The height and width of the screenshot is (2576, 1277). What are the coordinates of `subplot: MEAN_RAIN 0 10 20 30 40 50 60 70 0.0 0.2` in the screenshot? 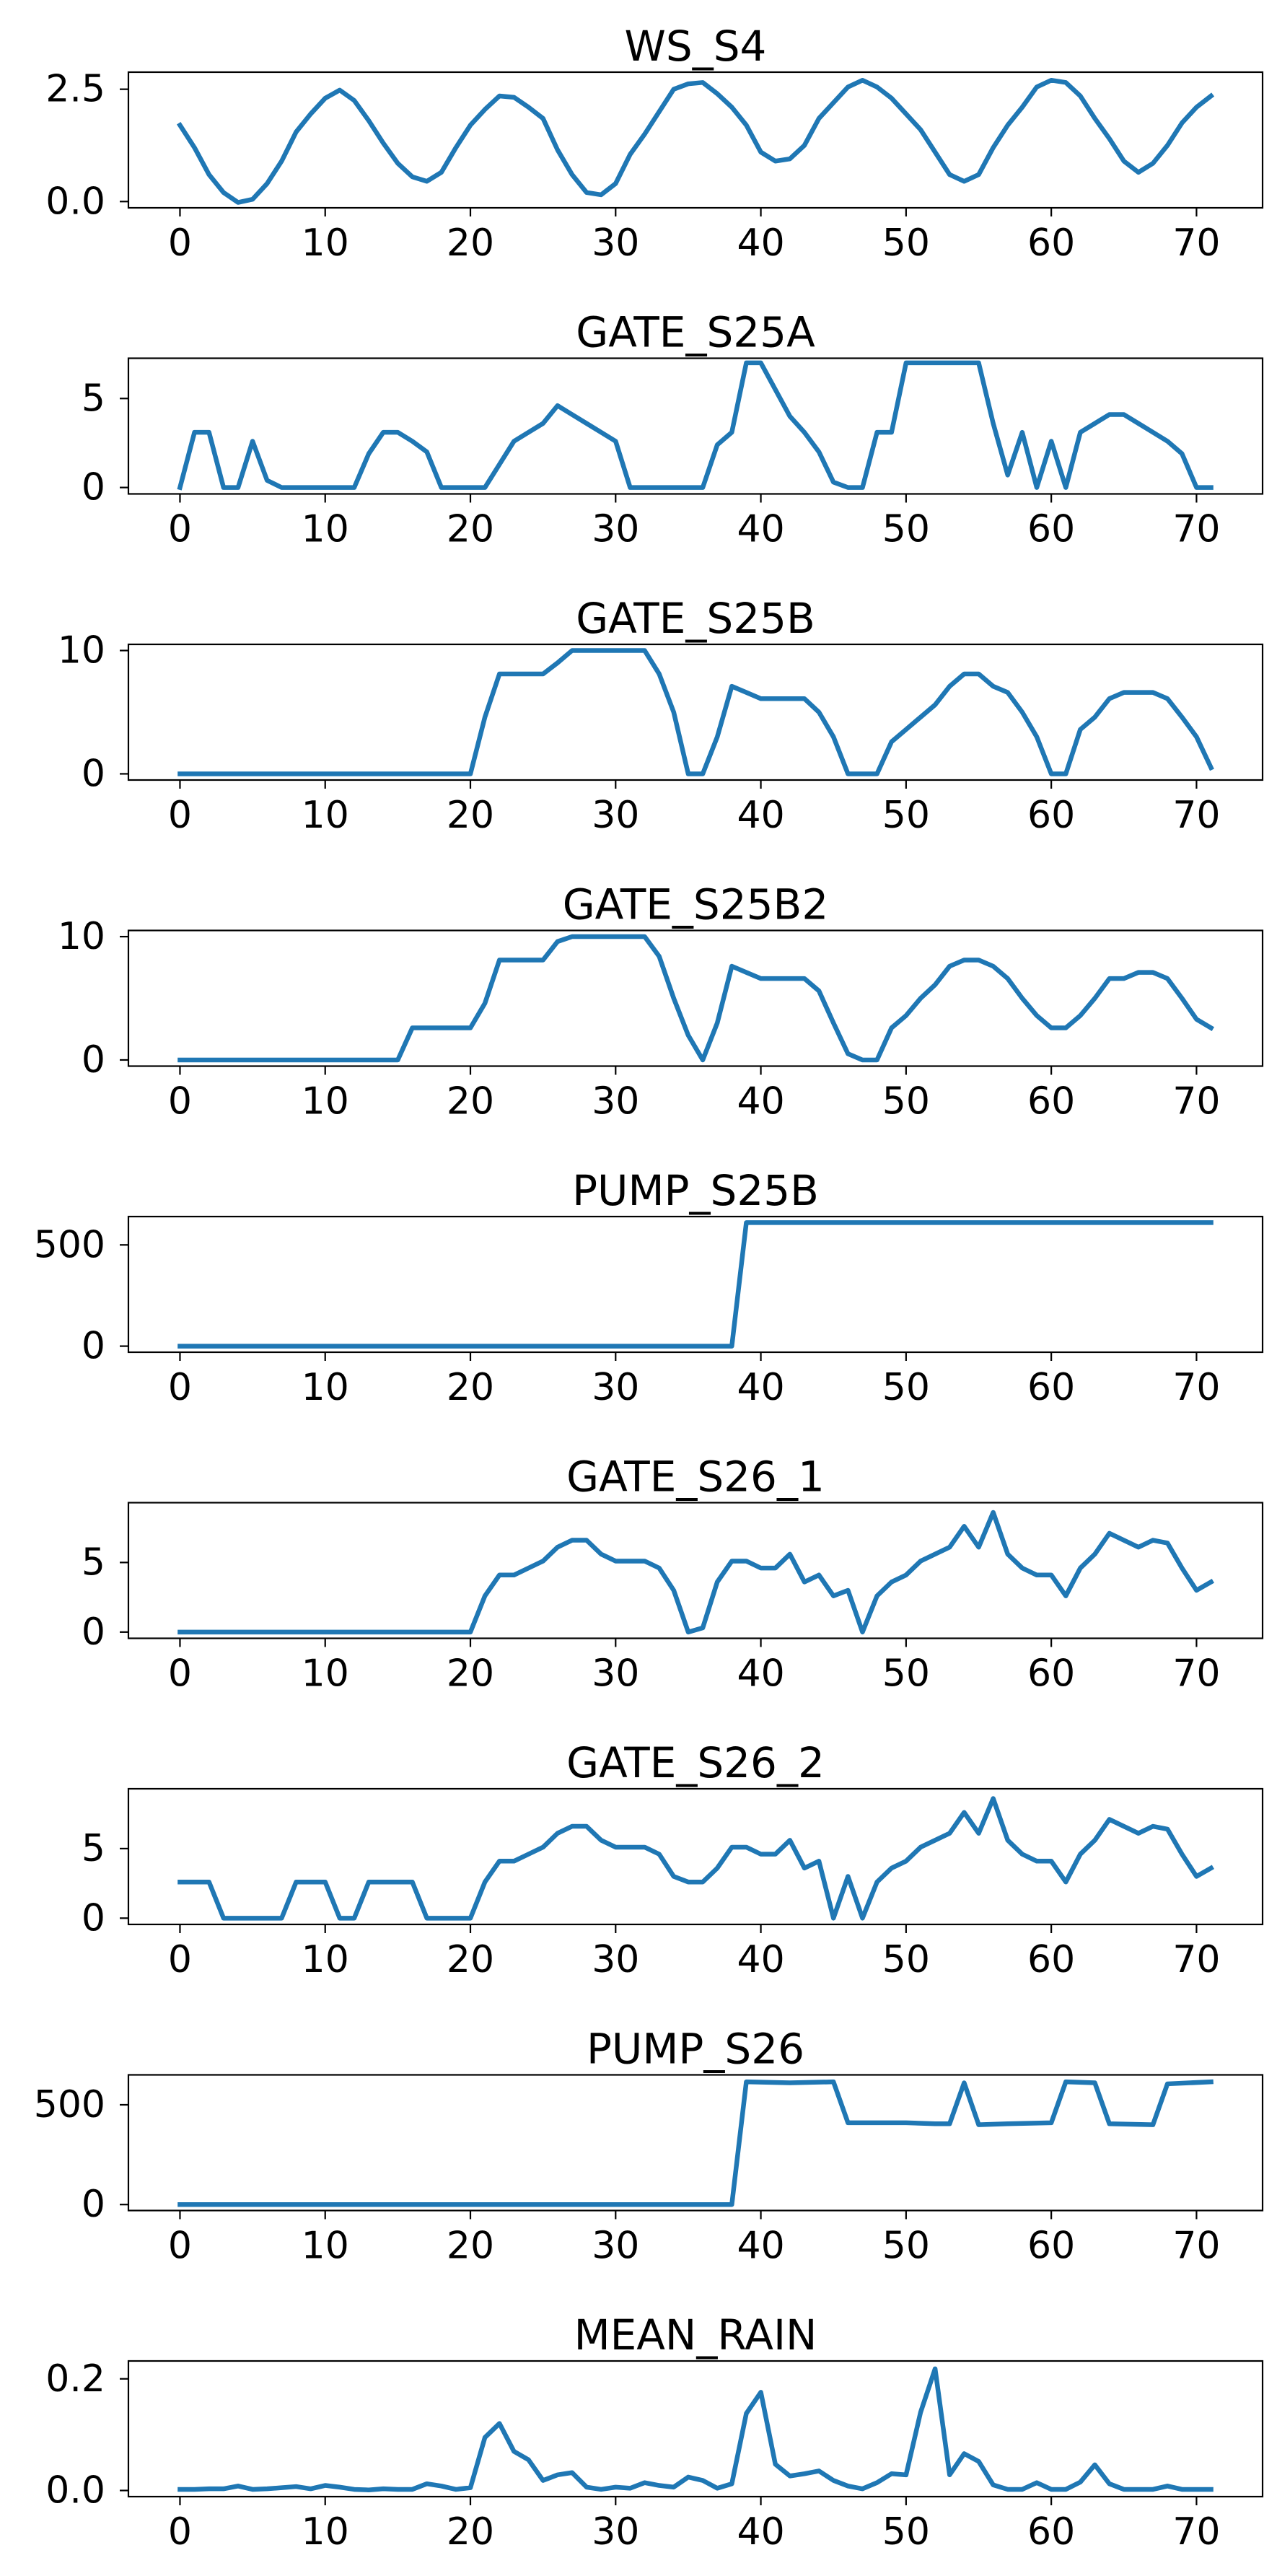 It's located at (655, 2432).